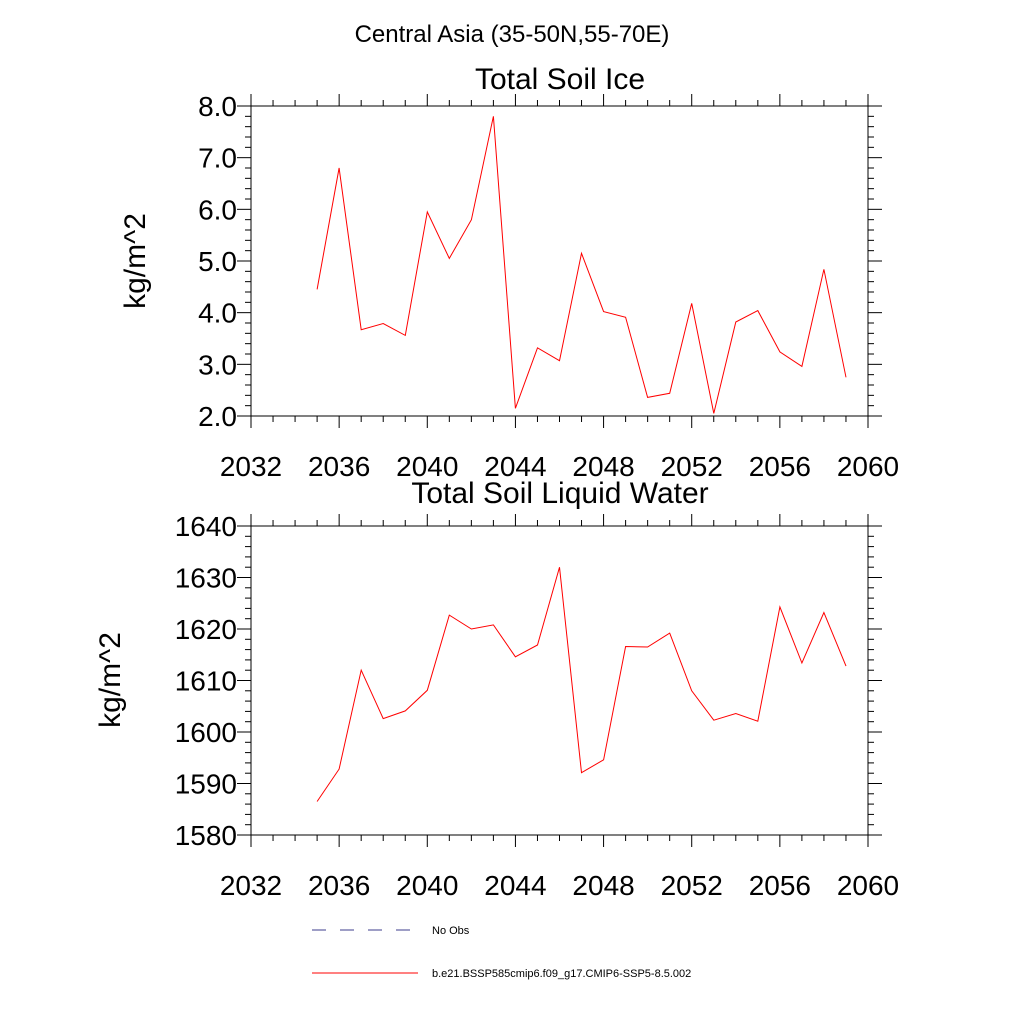 The width and height of the screenshot is (1024, 1024). What do you see at coordinates (206, 629) in the screenshot?
I see `y-tick-label: 1620` at bounding box center [206, 629].